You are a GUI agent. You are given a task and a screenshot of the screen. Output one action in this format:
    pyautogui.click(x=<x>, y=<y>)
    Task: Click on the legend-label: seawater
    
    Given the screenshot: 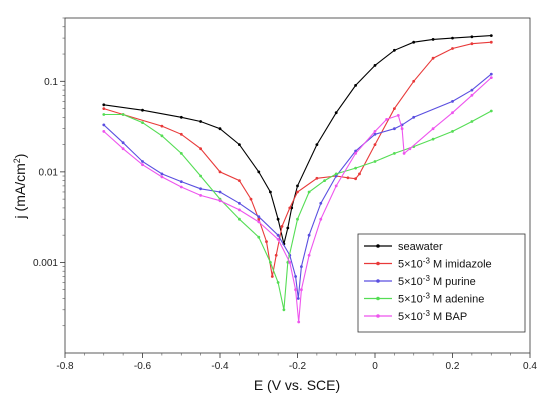 What is the action you would take?
    pyautogui.click(x=420, y=247)
    